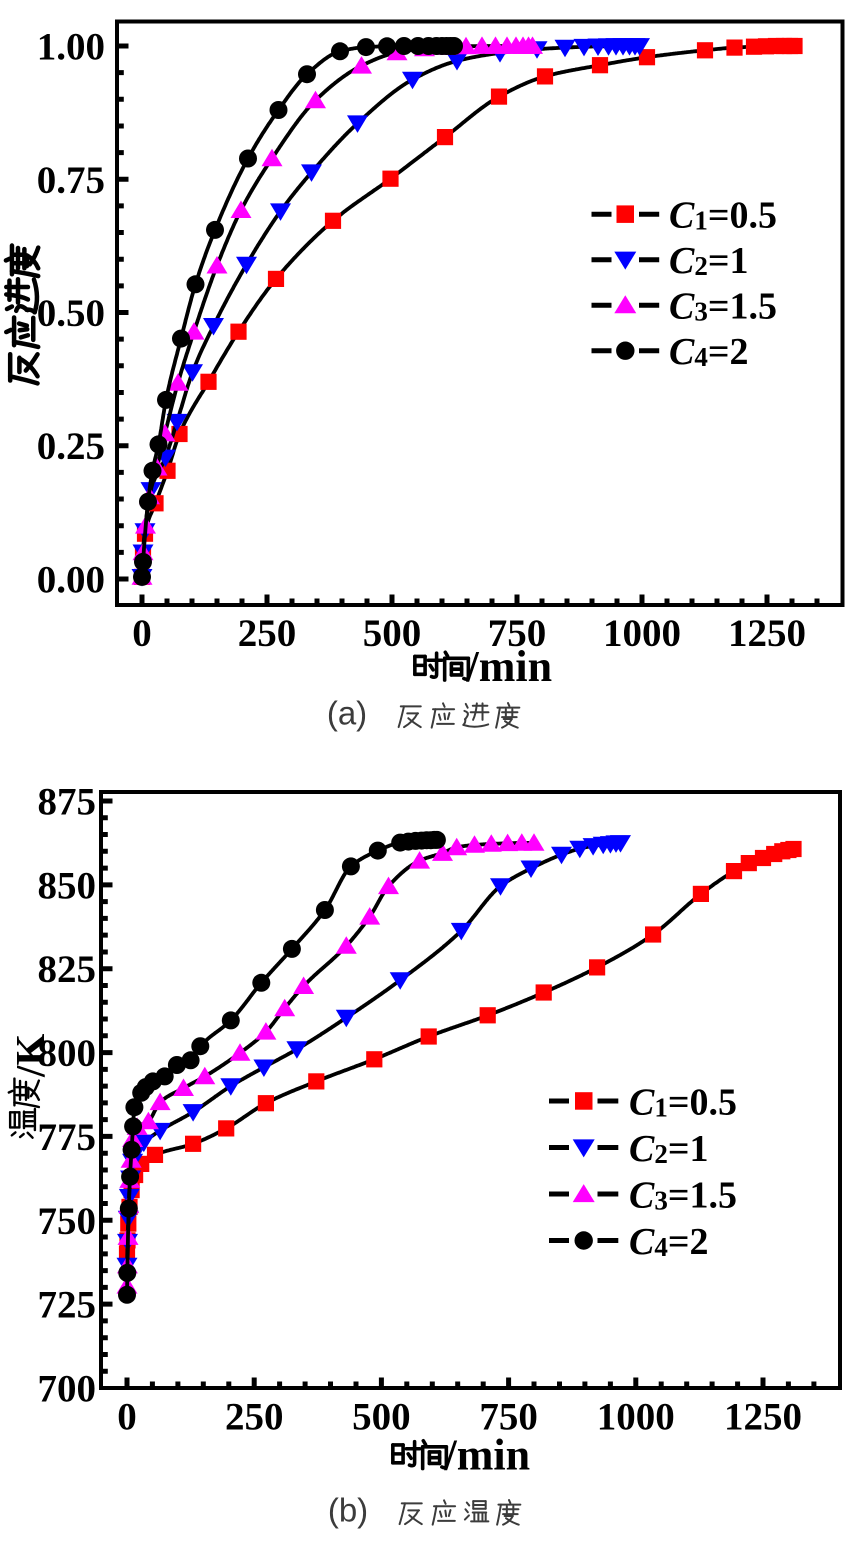 This screenshot has width=851, height=1549. Describe the element at coordinates (348, 1510) in the screenshot. I see `svg-text: (b)` at that location.